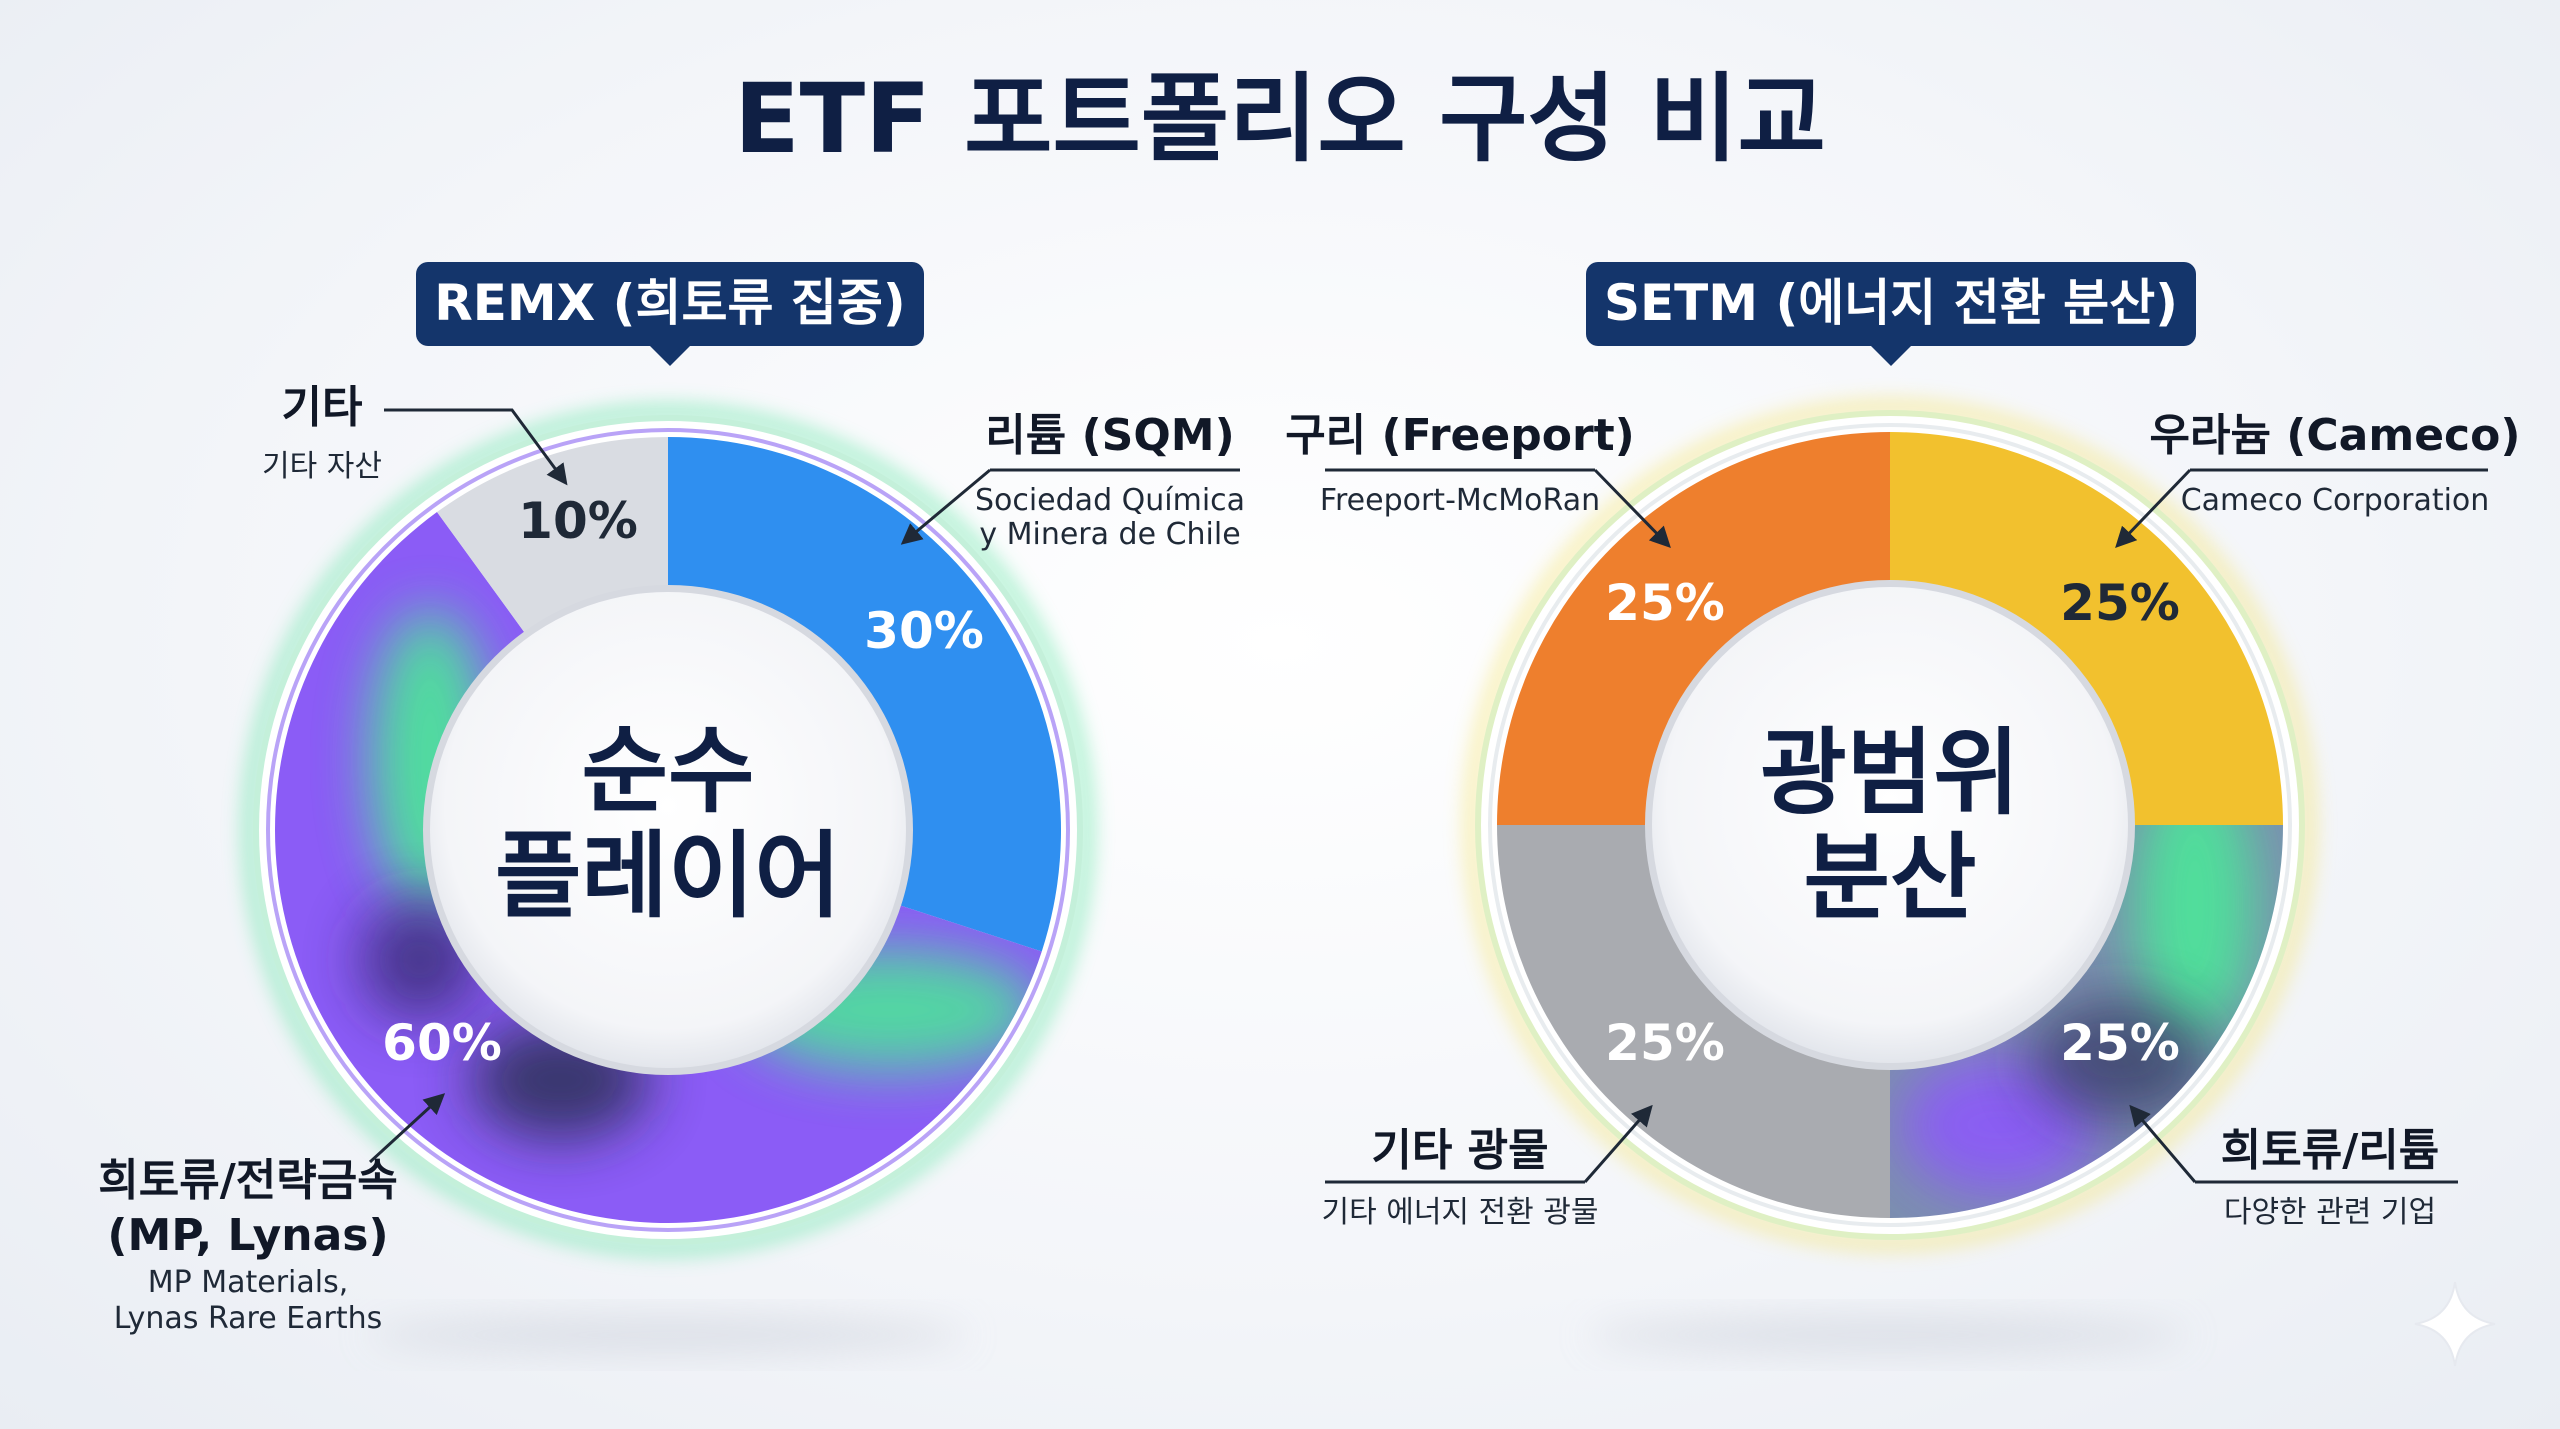  I want to click on page-title: ETF 포트폴리오 구성 비교, so click(1280, 119).